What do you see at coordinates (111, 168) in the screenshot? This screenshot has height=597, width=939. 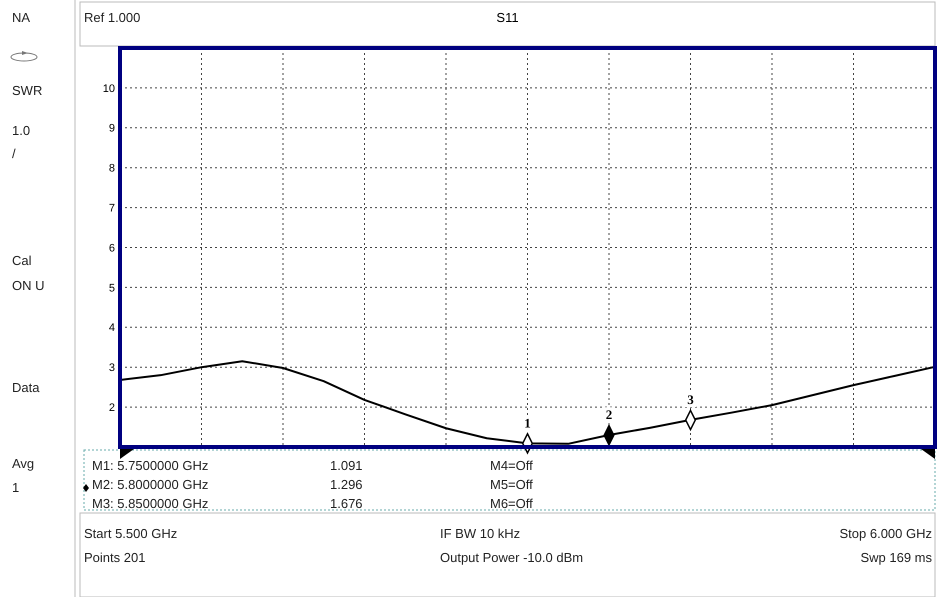 I see `y-tick-label: 8` at bounding box center [111, 168].